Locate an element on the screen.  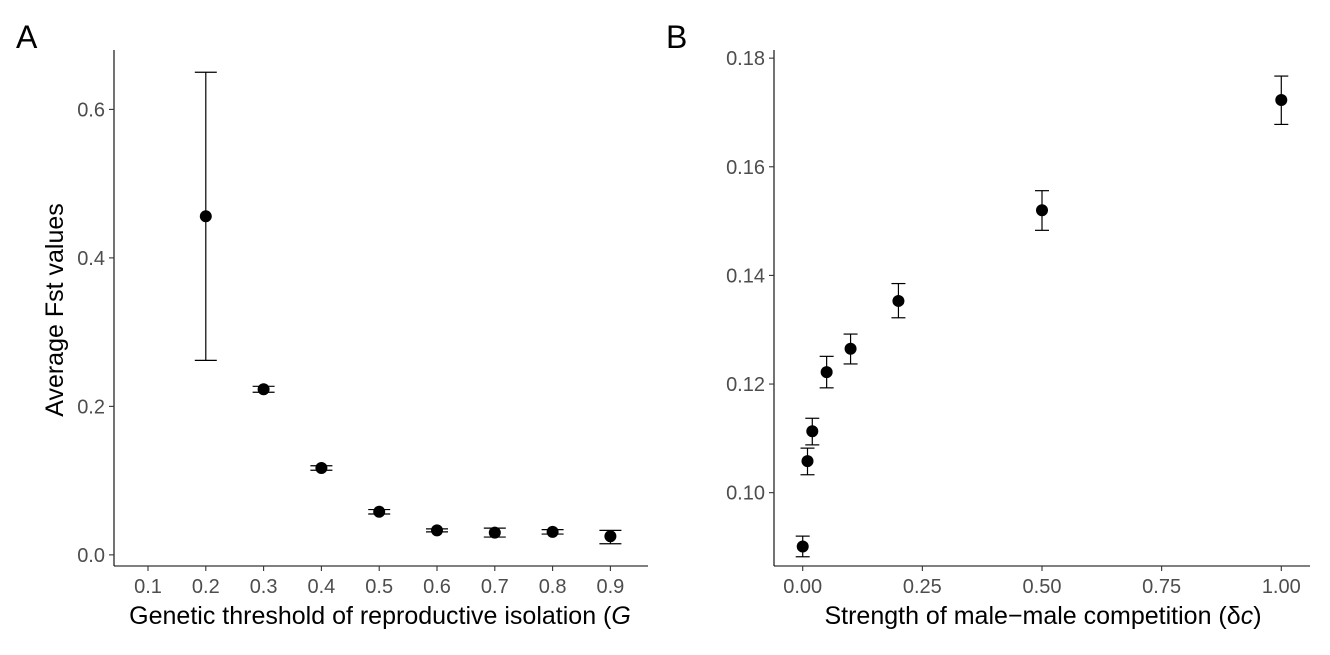
panel-a-y-axis-title: Average Fst values is located at coordinates (55, 310).